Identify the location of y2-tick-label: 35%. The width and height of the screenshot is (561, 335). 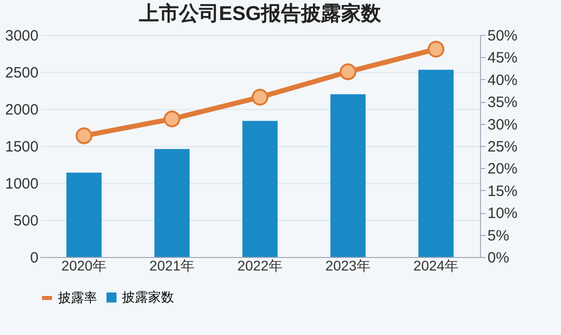
(503, 103).